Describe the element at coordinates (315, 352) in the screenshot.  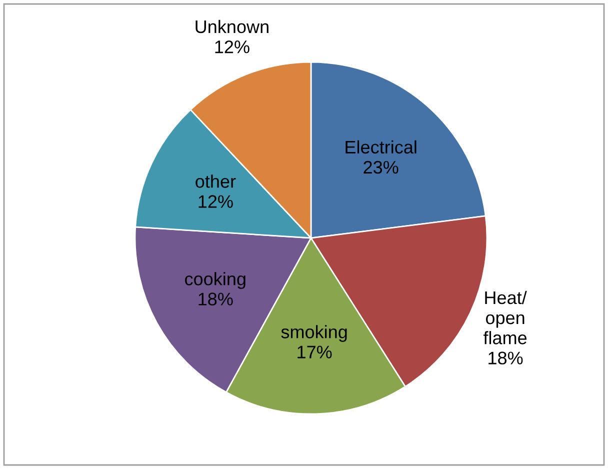
I see `data-label: 17%` at that location.